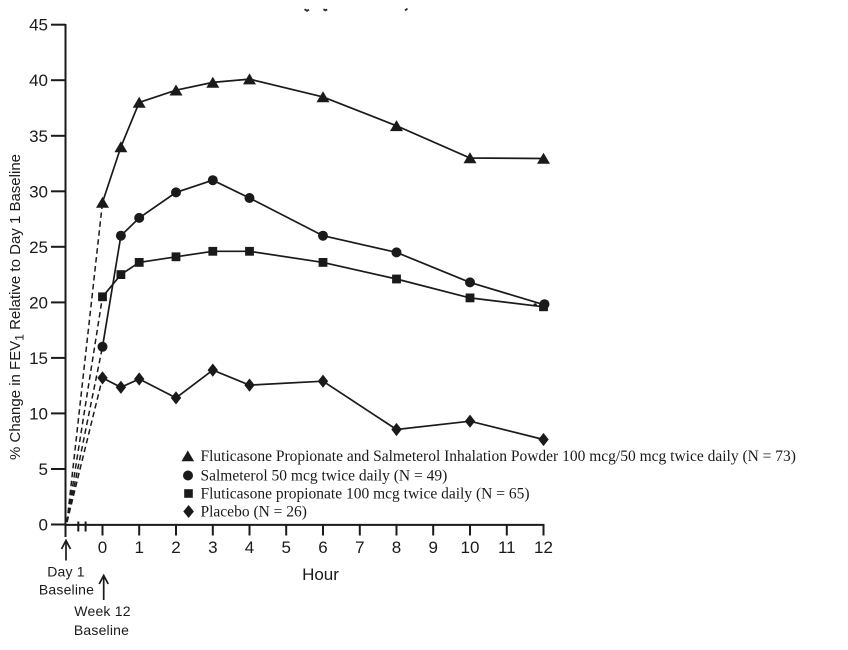 Image resolution: width=848 pixels, height=650 pixels. Describe the element at coordinates (249, 547) in the screenshot. I see `svg-text: 4` at that location.